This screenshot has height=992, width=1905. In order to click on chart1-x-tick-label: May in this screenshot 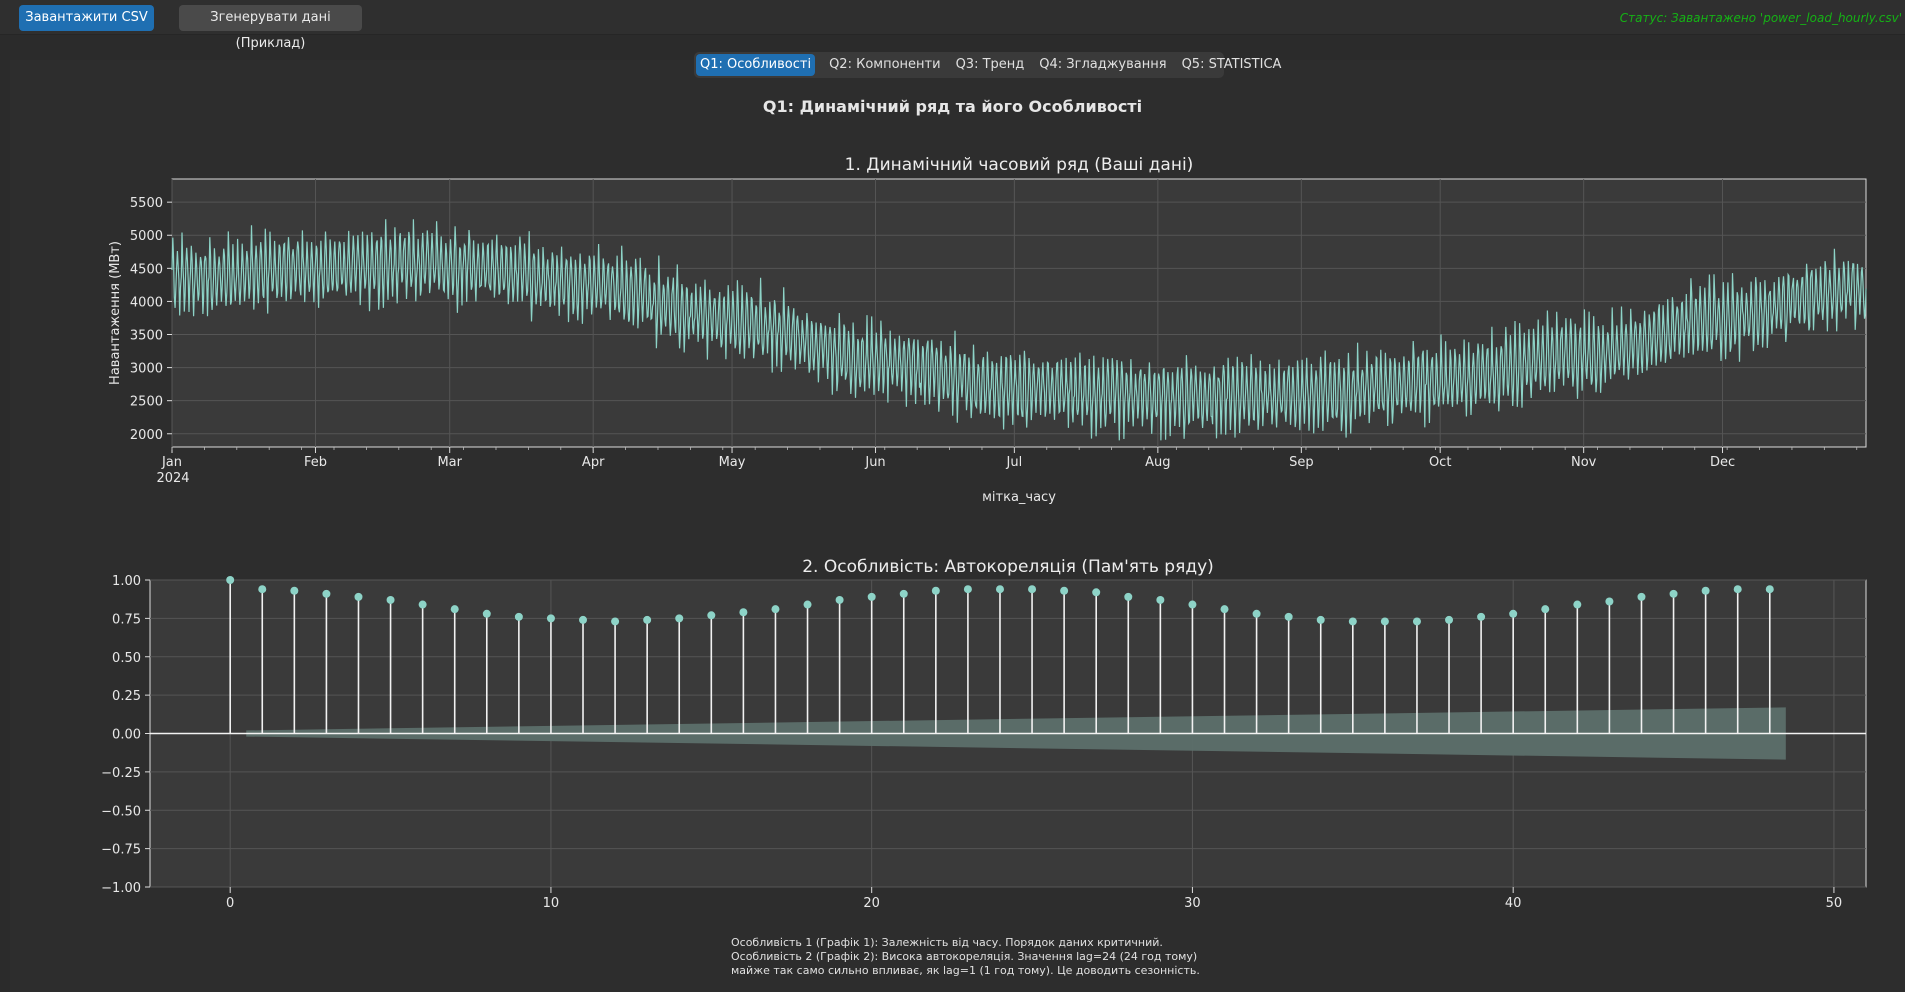, I will do `click(732, 462)`.